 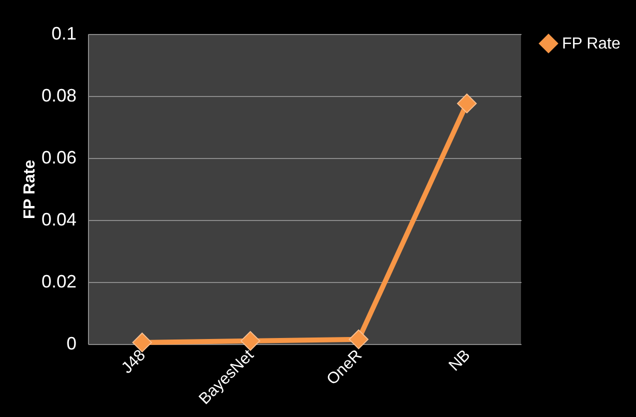 What do you see at coordinates (58, 282) in the screenshot?
I see `y-tick-label: 0.02` at bounding box center [58, 282].